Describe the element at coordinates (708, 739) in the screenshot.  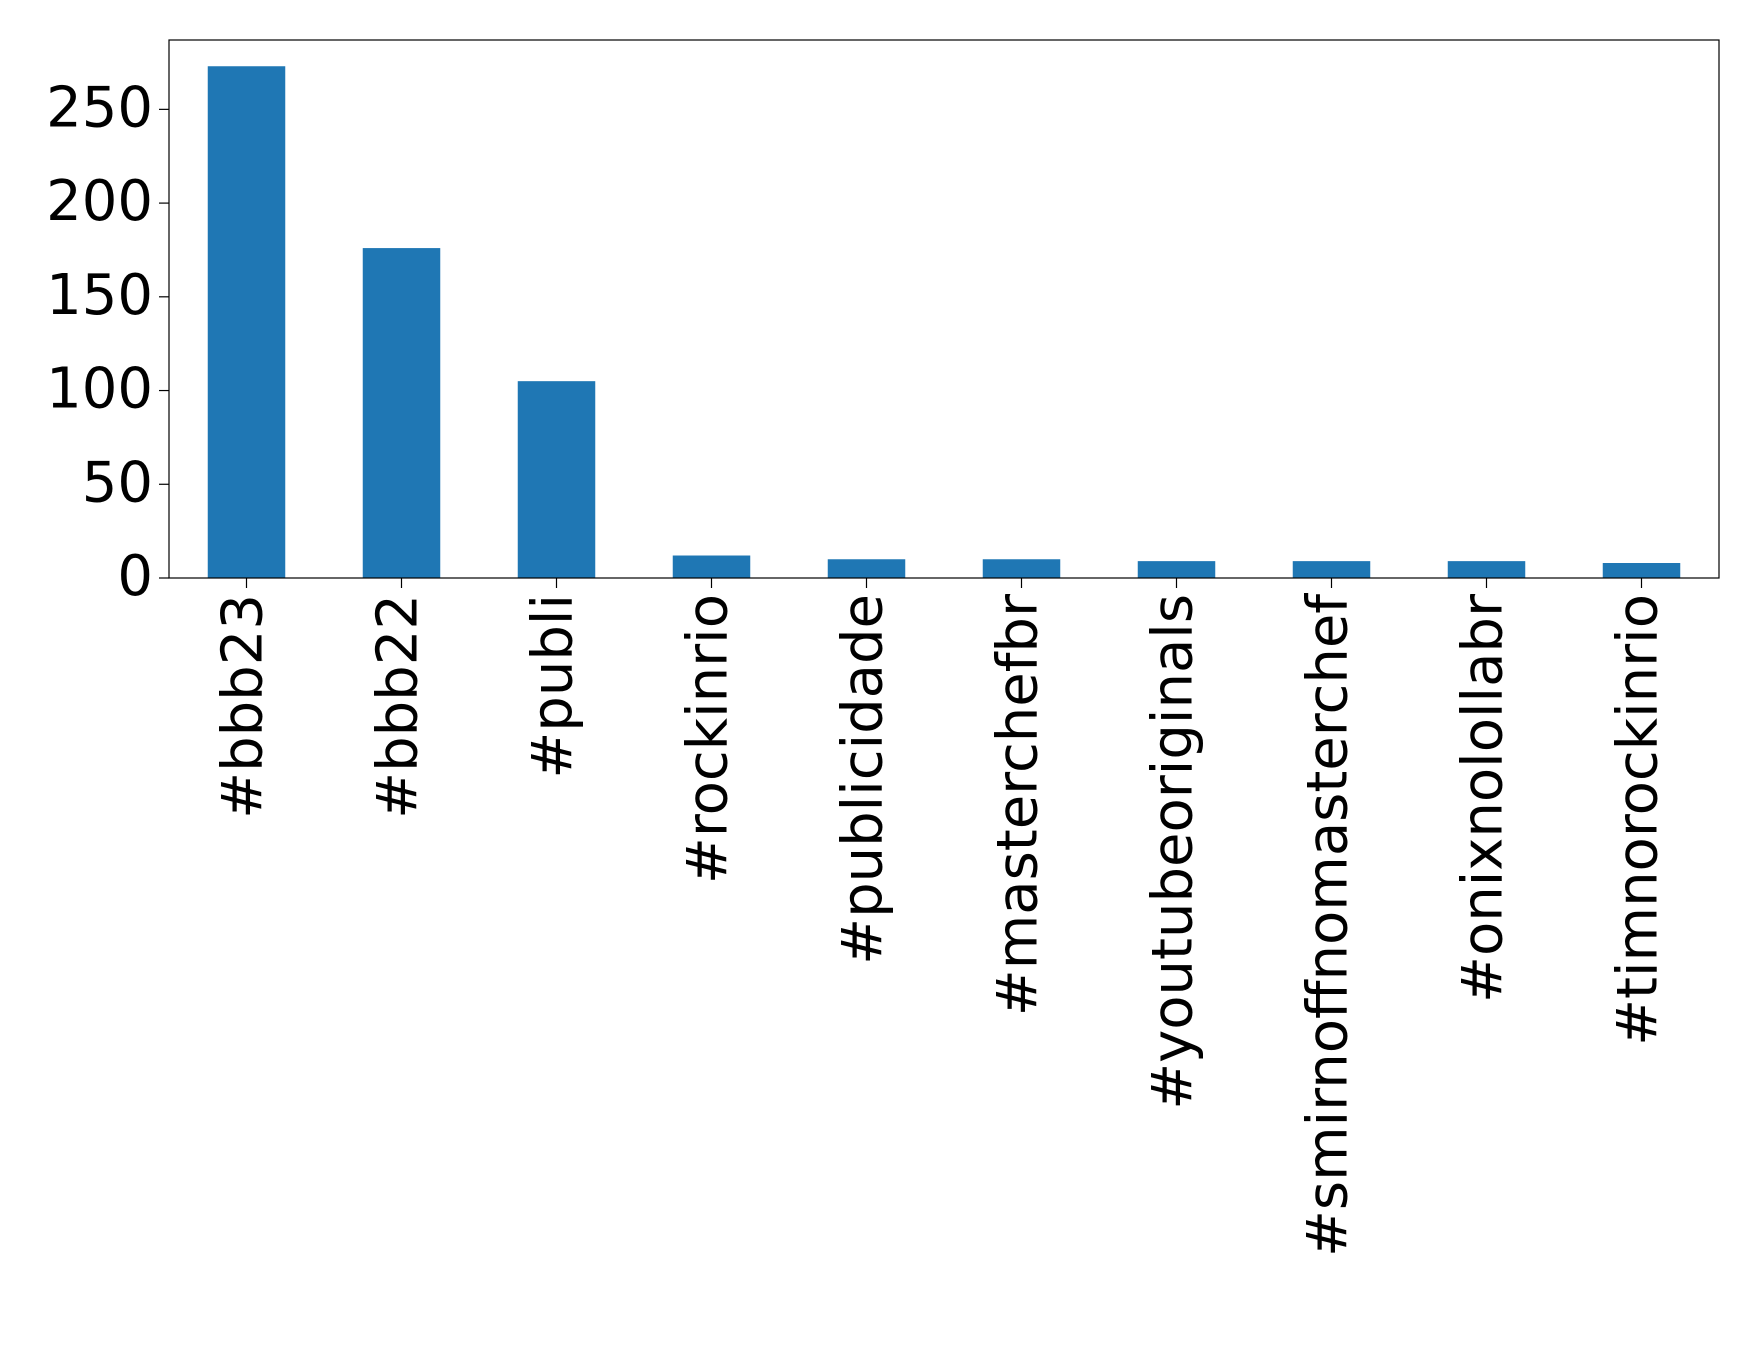
I see `x-tick-label: #rockinrio` at that location.